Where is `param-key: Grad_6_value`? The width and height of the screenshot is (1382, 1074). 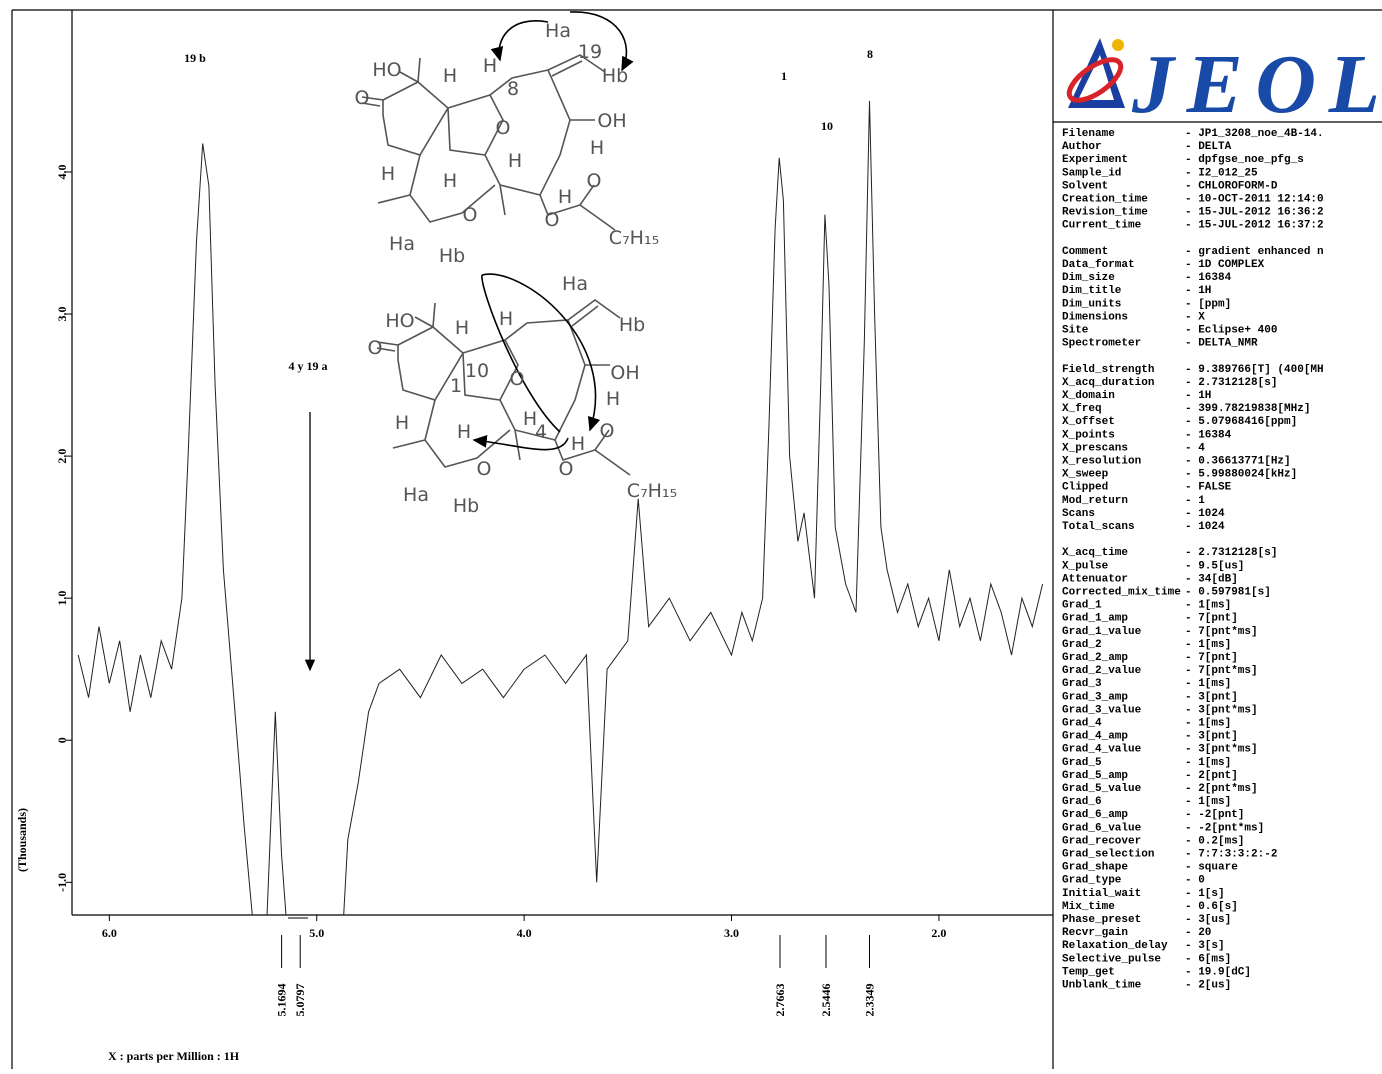 param-key: Grad_6_value is located at coordinates (1102, 828).